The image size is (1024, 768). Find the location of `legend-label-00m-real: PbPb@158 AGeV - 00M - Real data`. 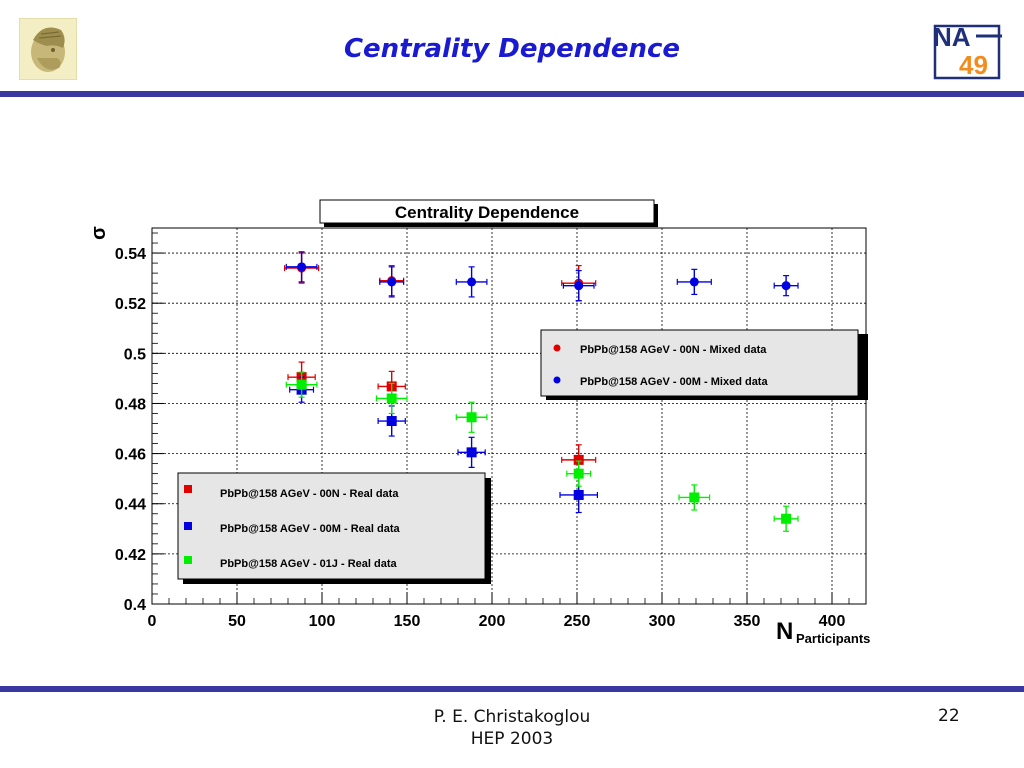

legend-label-00m-real: PbPb@158 AGeV - 00M - Real data is located at coordinates (310, 529).